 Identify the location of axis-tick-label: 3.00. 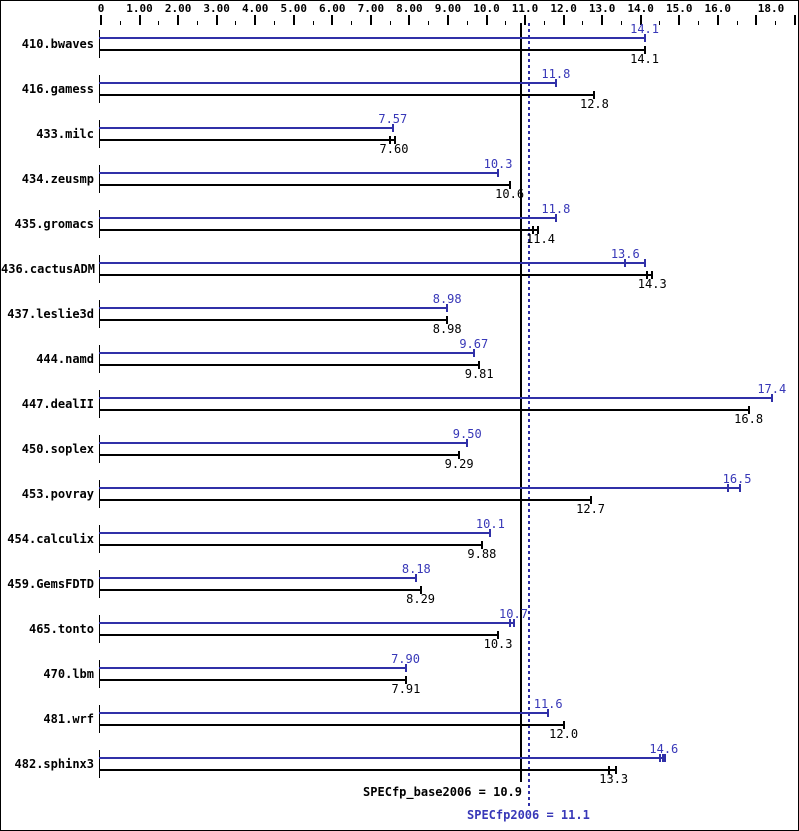
(216, 8).